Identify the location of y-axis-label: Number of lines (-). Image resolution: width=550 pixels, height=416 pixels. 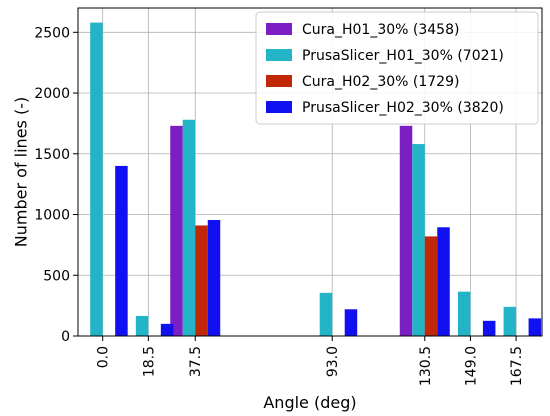
(21, 172).